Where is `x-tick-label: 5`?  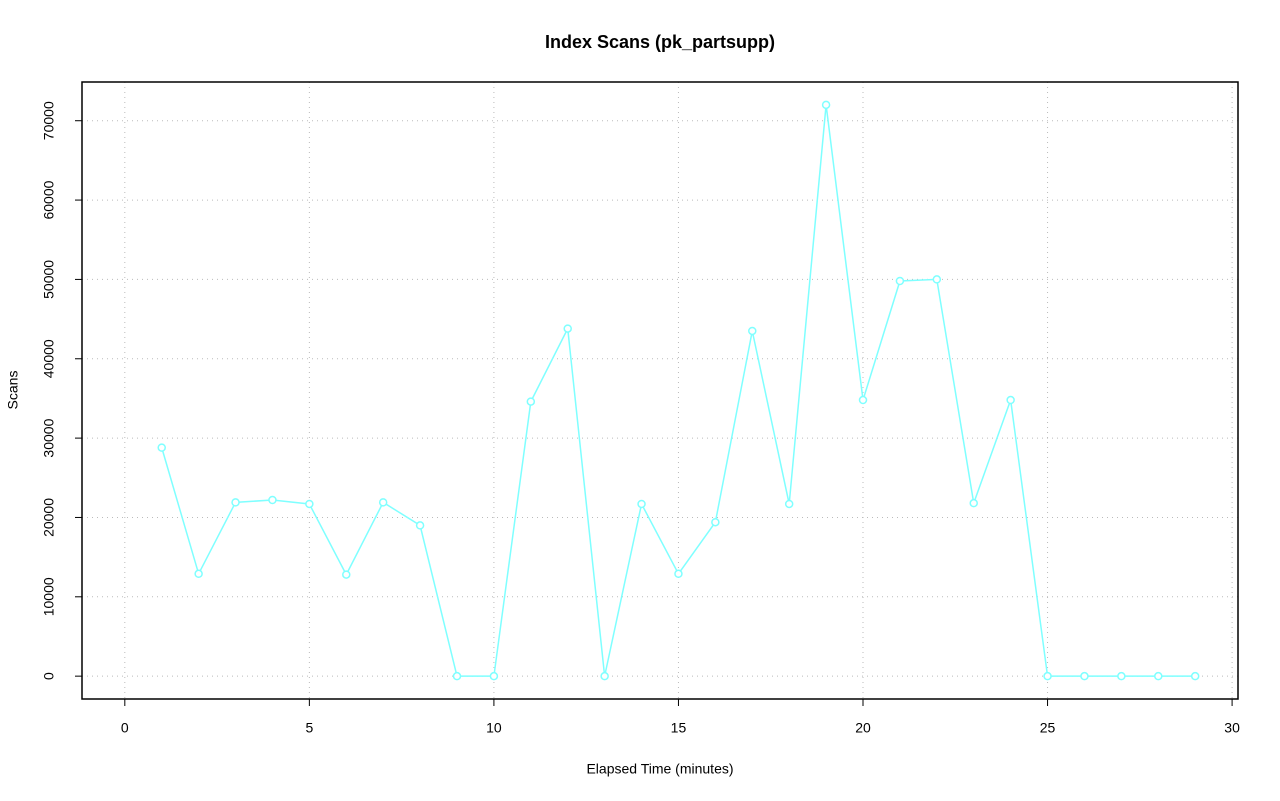 x-tick-label: 5 is located at coordinates (309, 728).